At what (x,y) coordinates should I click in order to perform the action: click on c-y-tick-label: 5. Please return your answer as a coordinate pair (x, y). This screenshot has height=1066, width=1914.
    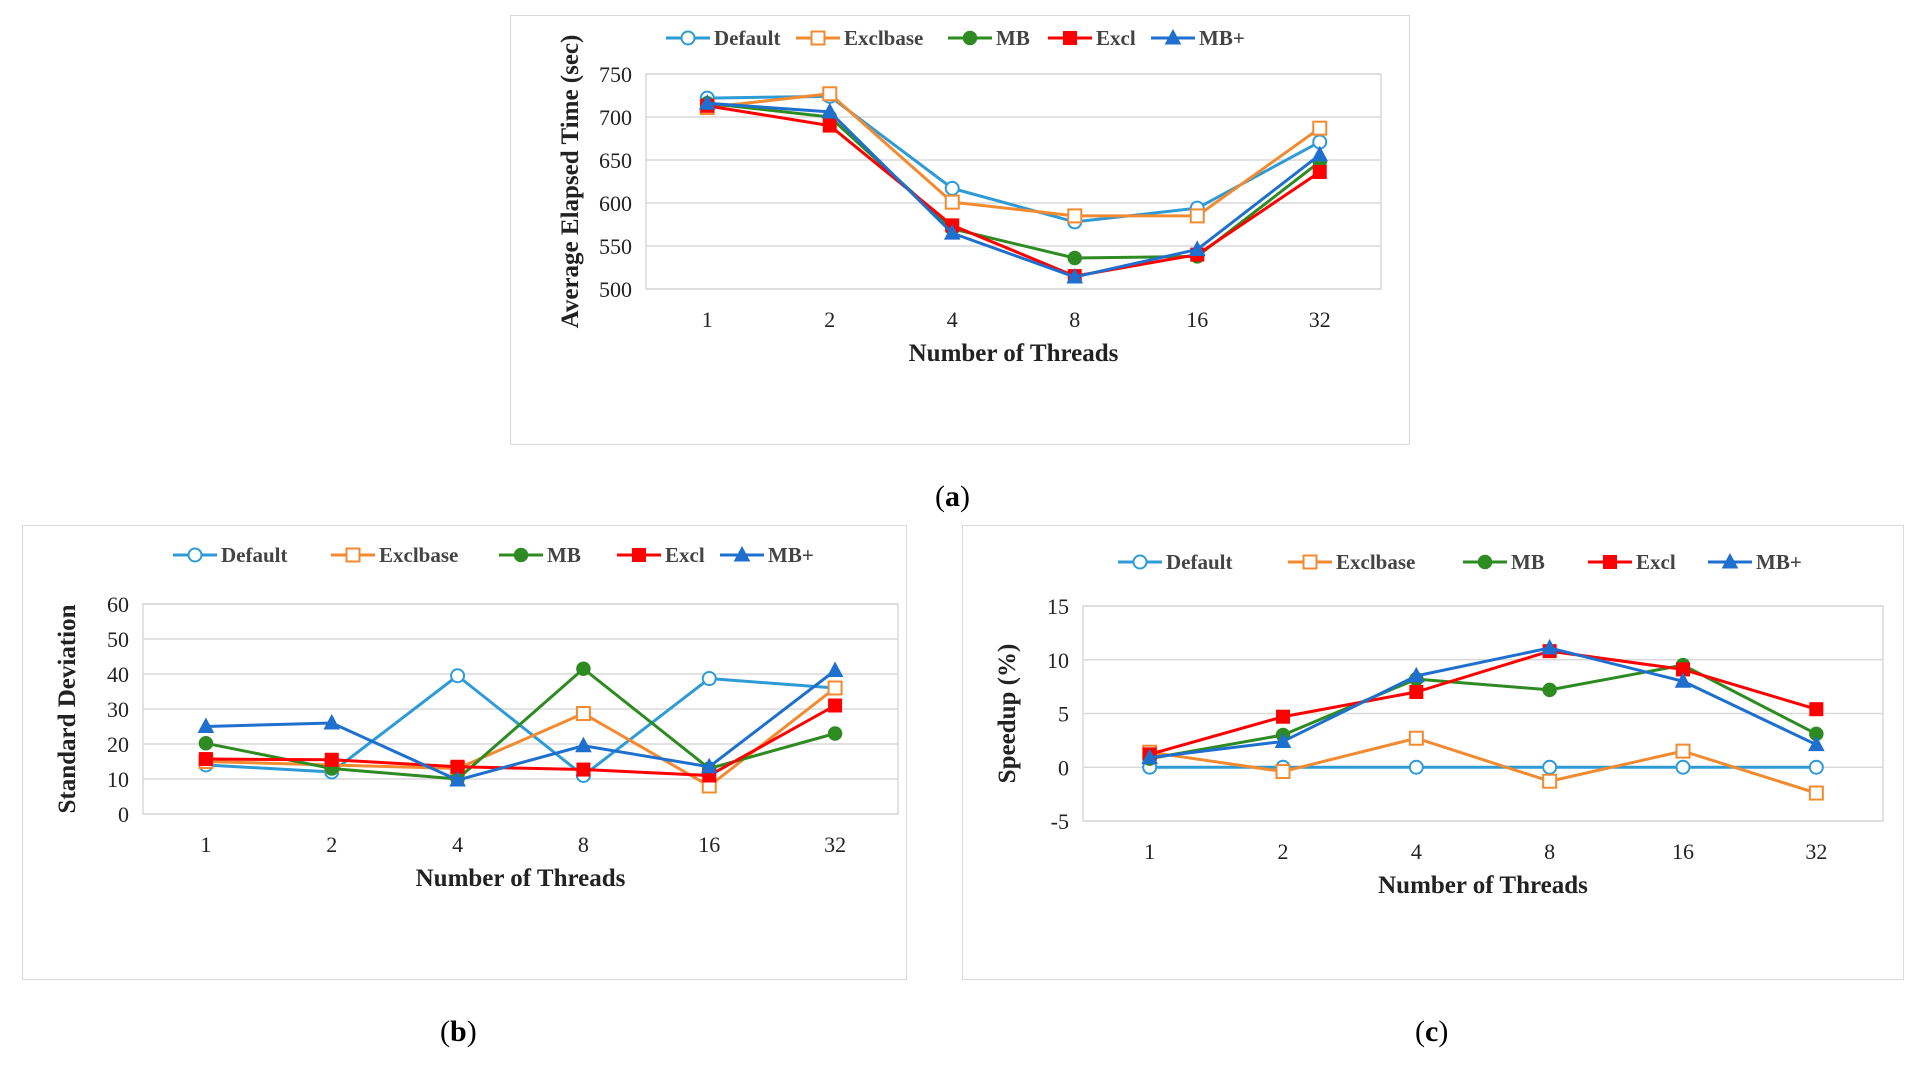
    Looking at the image, I should click on (1063, 714).